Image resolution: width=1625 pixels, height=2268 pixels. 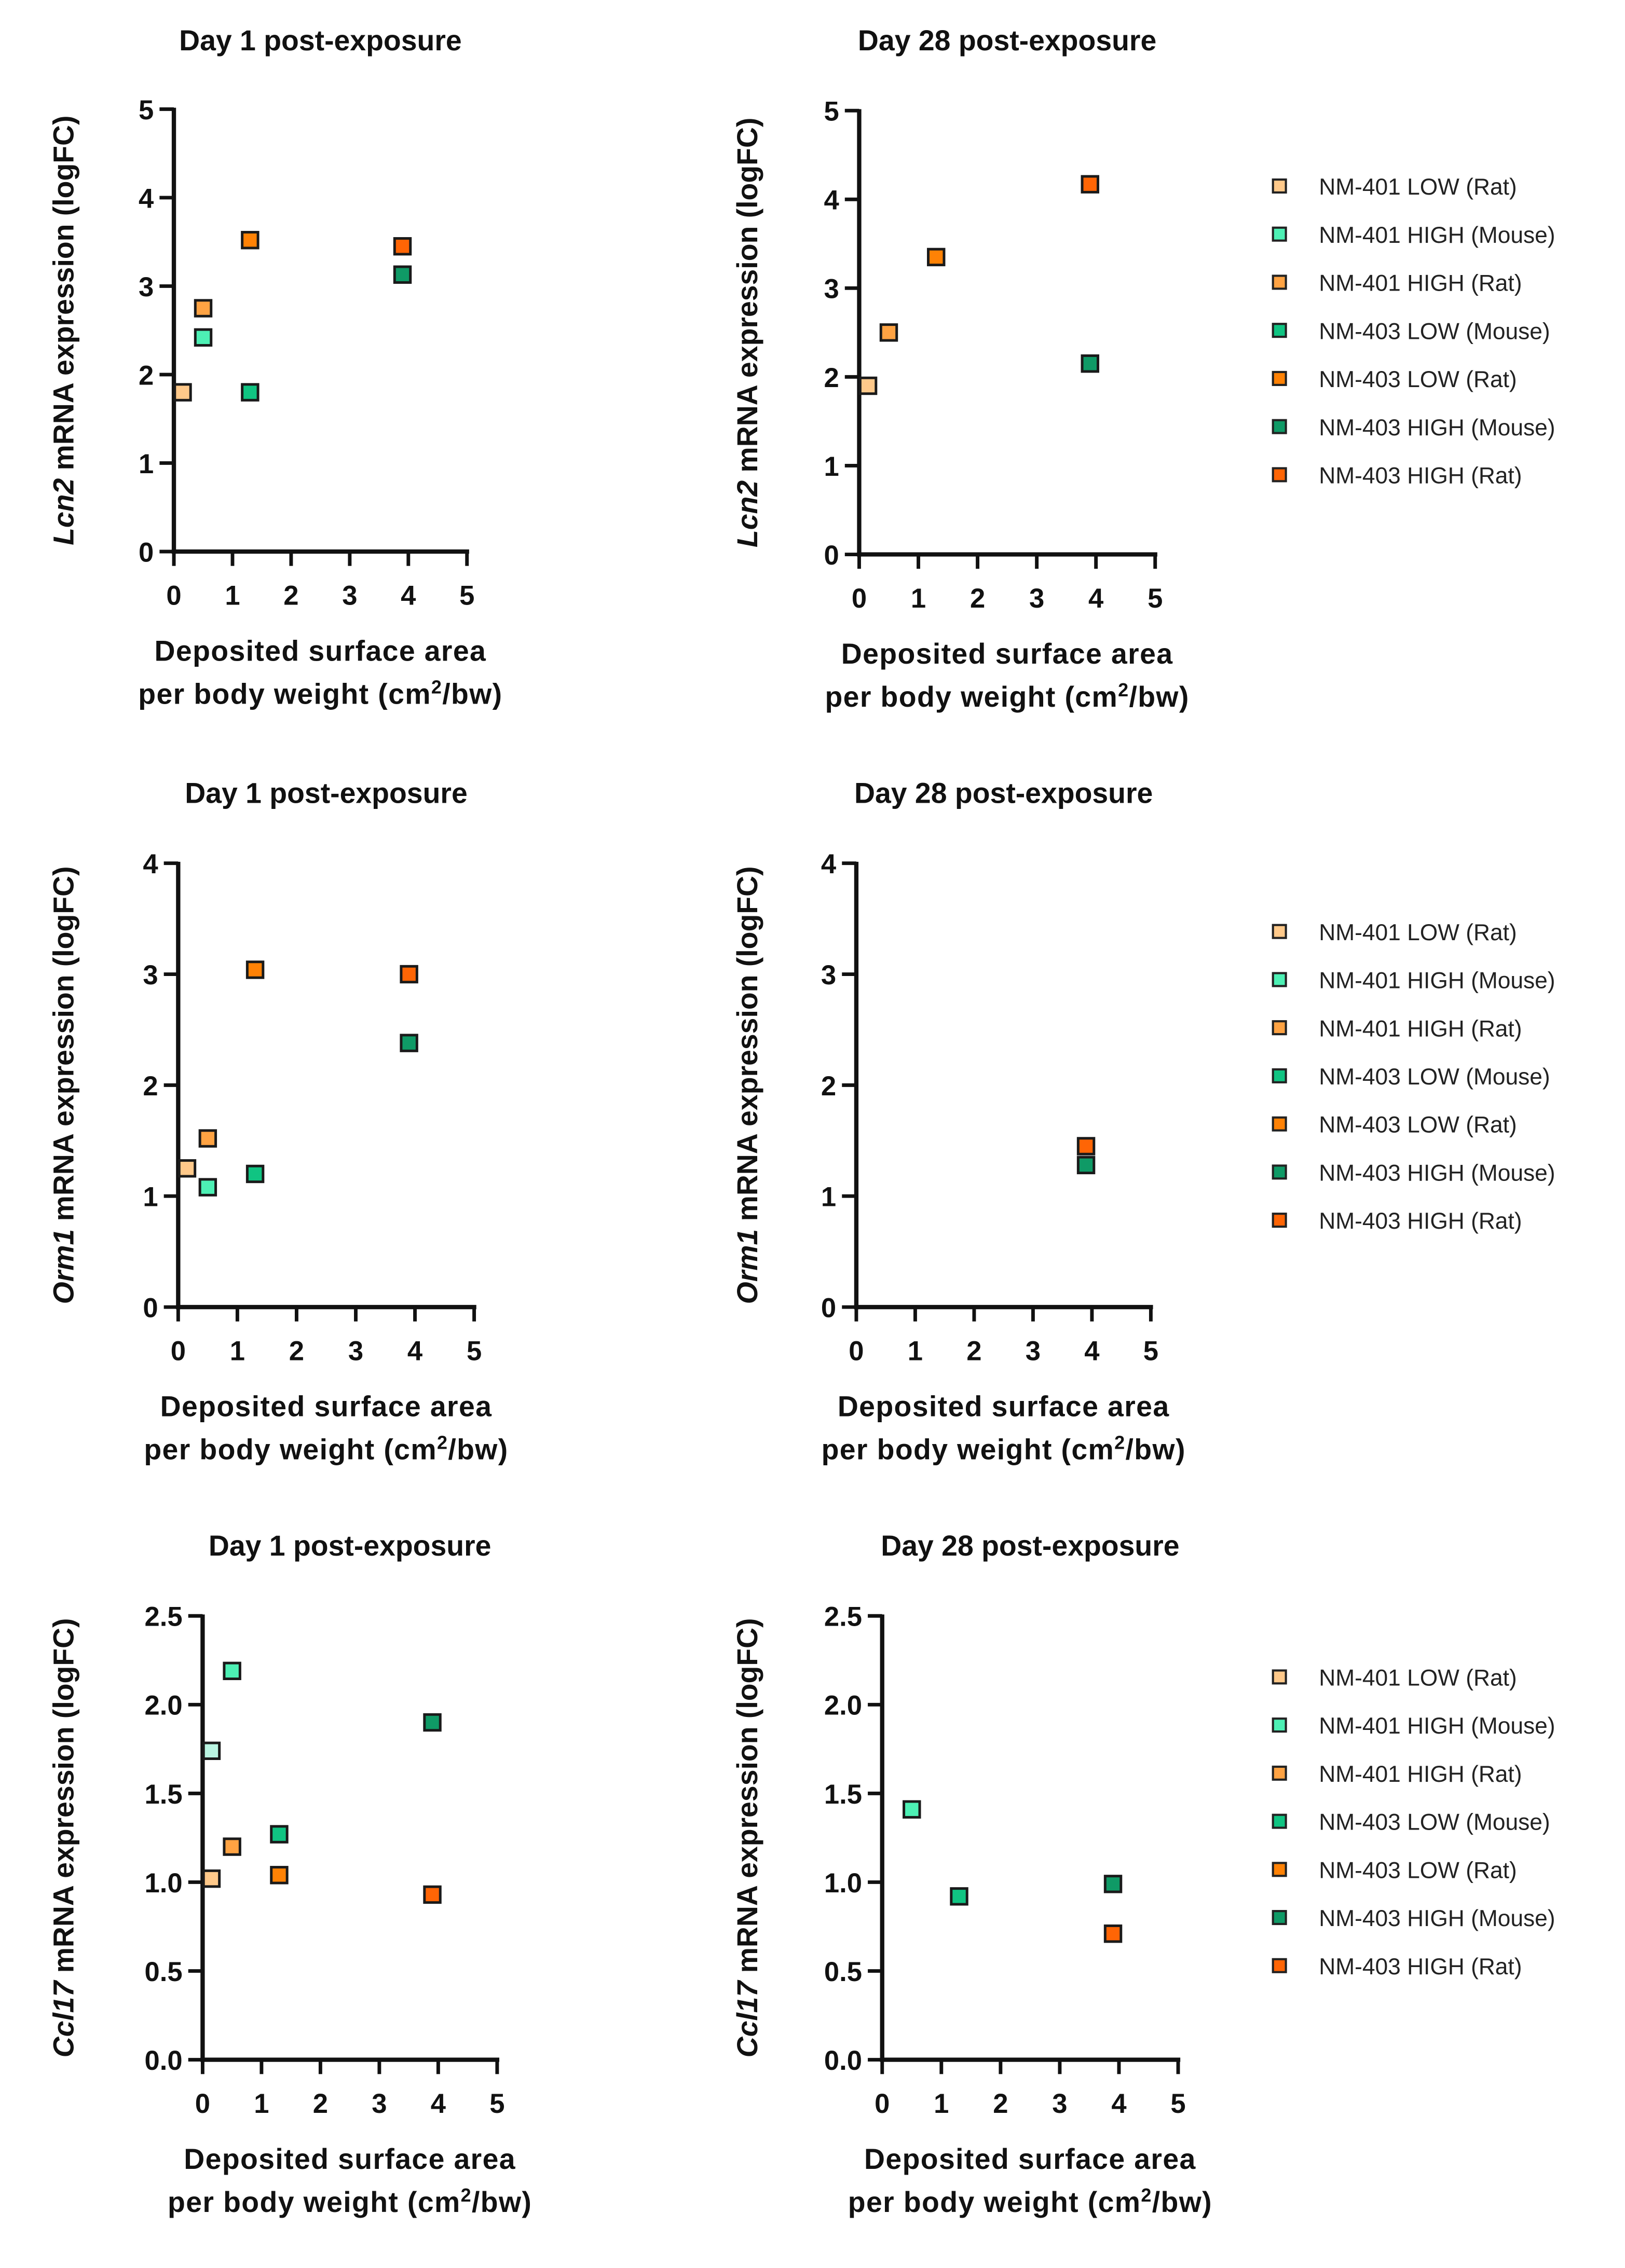 What do you see at coordinates (1156, 1449) in the screenshot?
I see `x-axis-label-part: /bw)` at bounding box center [1156, 1449].